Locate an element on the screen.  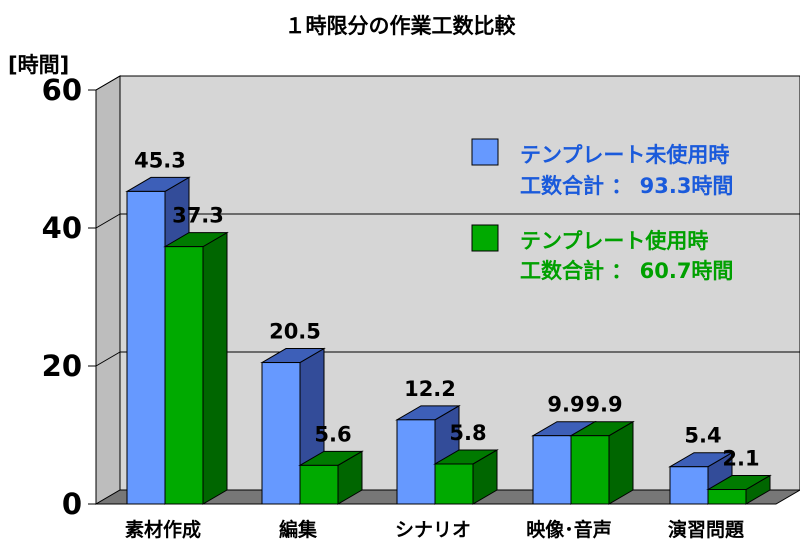
bar-side is located at coordinates (215, 368).